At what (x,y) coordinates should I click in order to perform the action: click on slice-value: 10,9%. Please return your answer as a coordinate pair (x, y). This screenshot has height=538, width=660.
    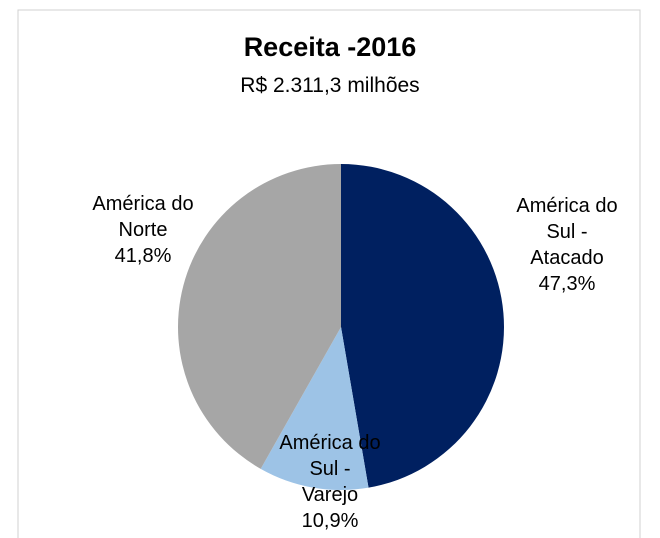
    Looking at the image, I should click on (330, 521).